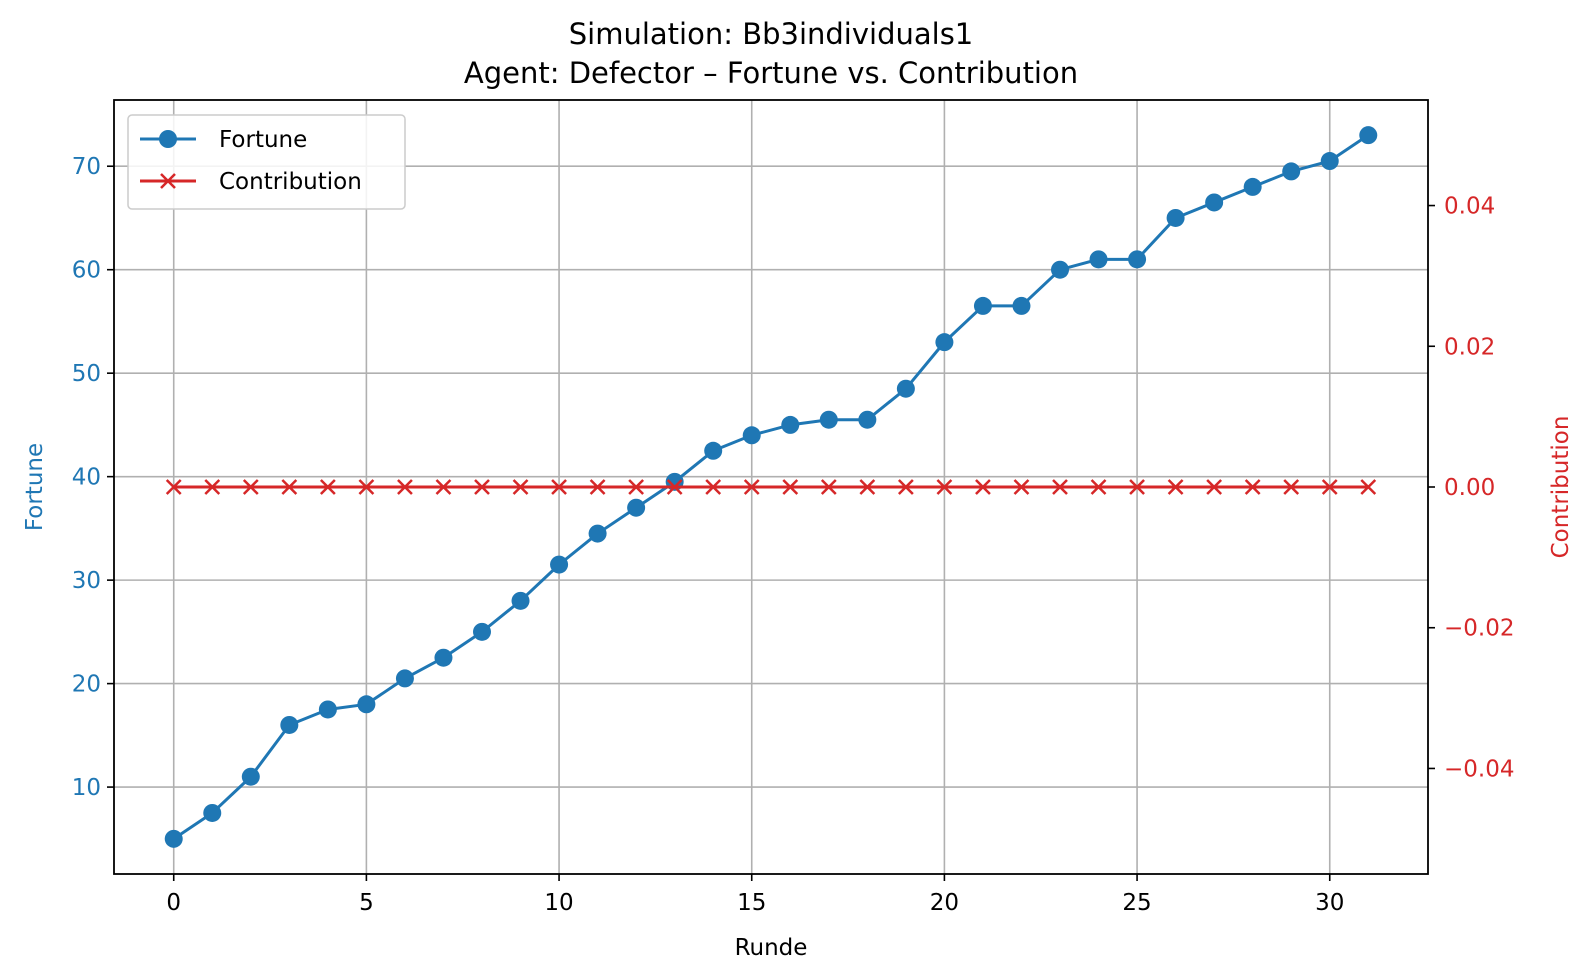 Image resolution: width=1580 pixels, height=974 pixels. What do you see at coordinates (35, 487) in the screenshot?
I see `y-axis-left-label: Fortune` at bounding box center [35, 487].